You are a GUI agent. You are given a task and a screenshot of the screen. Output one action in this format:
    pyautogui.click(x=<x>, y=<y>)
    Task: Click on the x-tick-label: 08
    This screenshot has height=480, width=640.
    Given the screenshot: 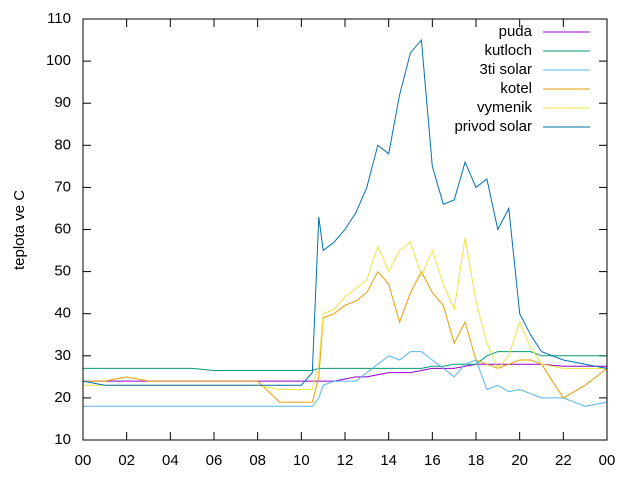 What is the action you would take?
    pyautogui.click(x=257, y=460)
    